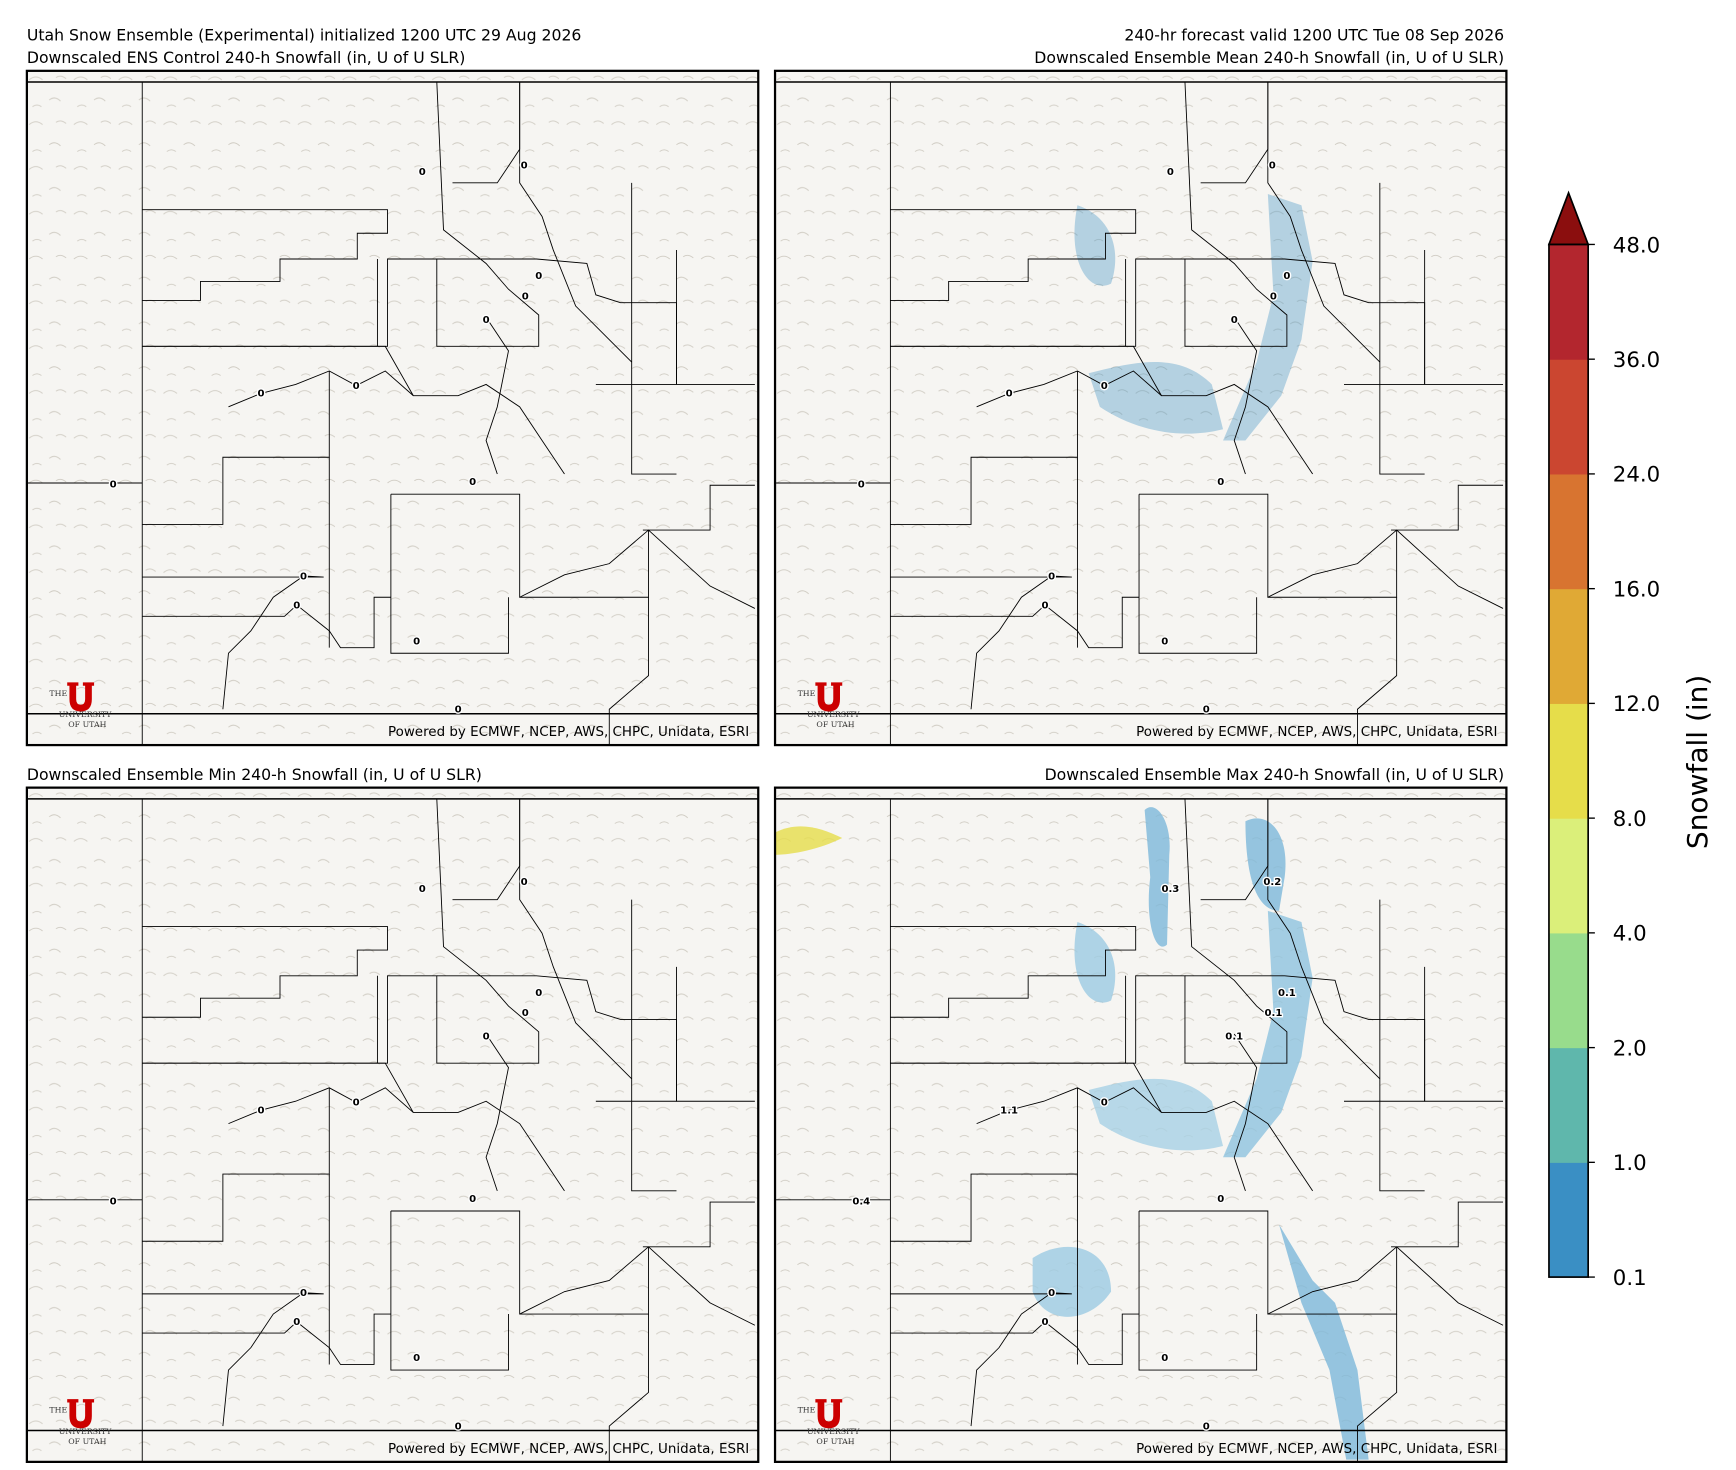 This screenshot has height=1470, width=1736. What do you see at coordinates (1569, 760) in the screenshot?
I see `colorbar-frame` at bounding box center [1569, 760].